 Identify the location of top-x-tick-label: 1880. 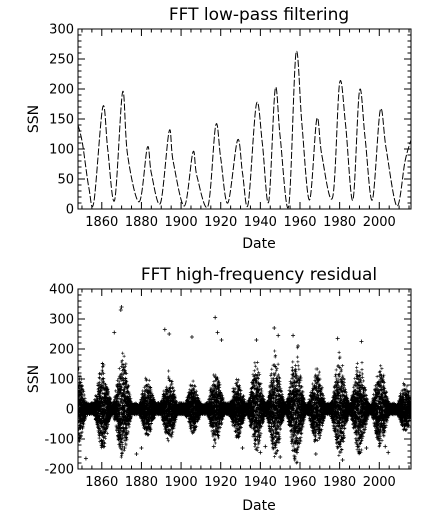
(141, 222).